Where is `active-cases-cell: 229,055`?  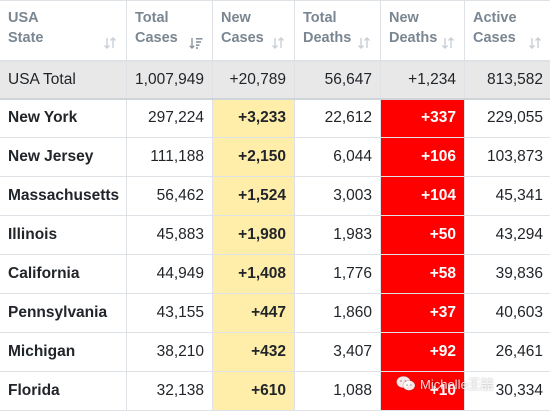 active-cases-cell: 229,055 is located at coordinates (507, 118).